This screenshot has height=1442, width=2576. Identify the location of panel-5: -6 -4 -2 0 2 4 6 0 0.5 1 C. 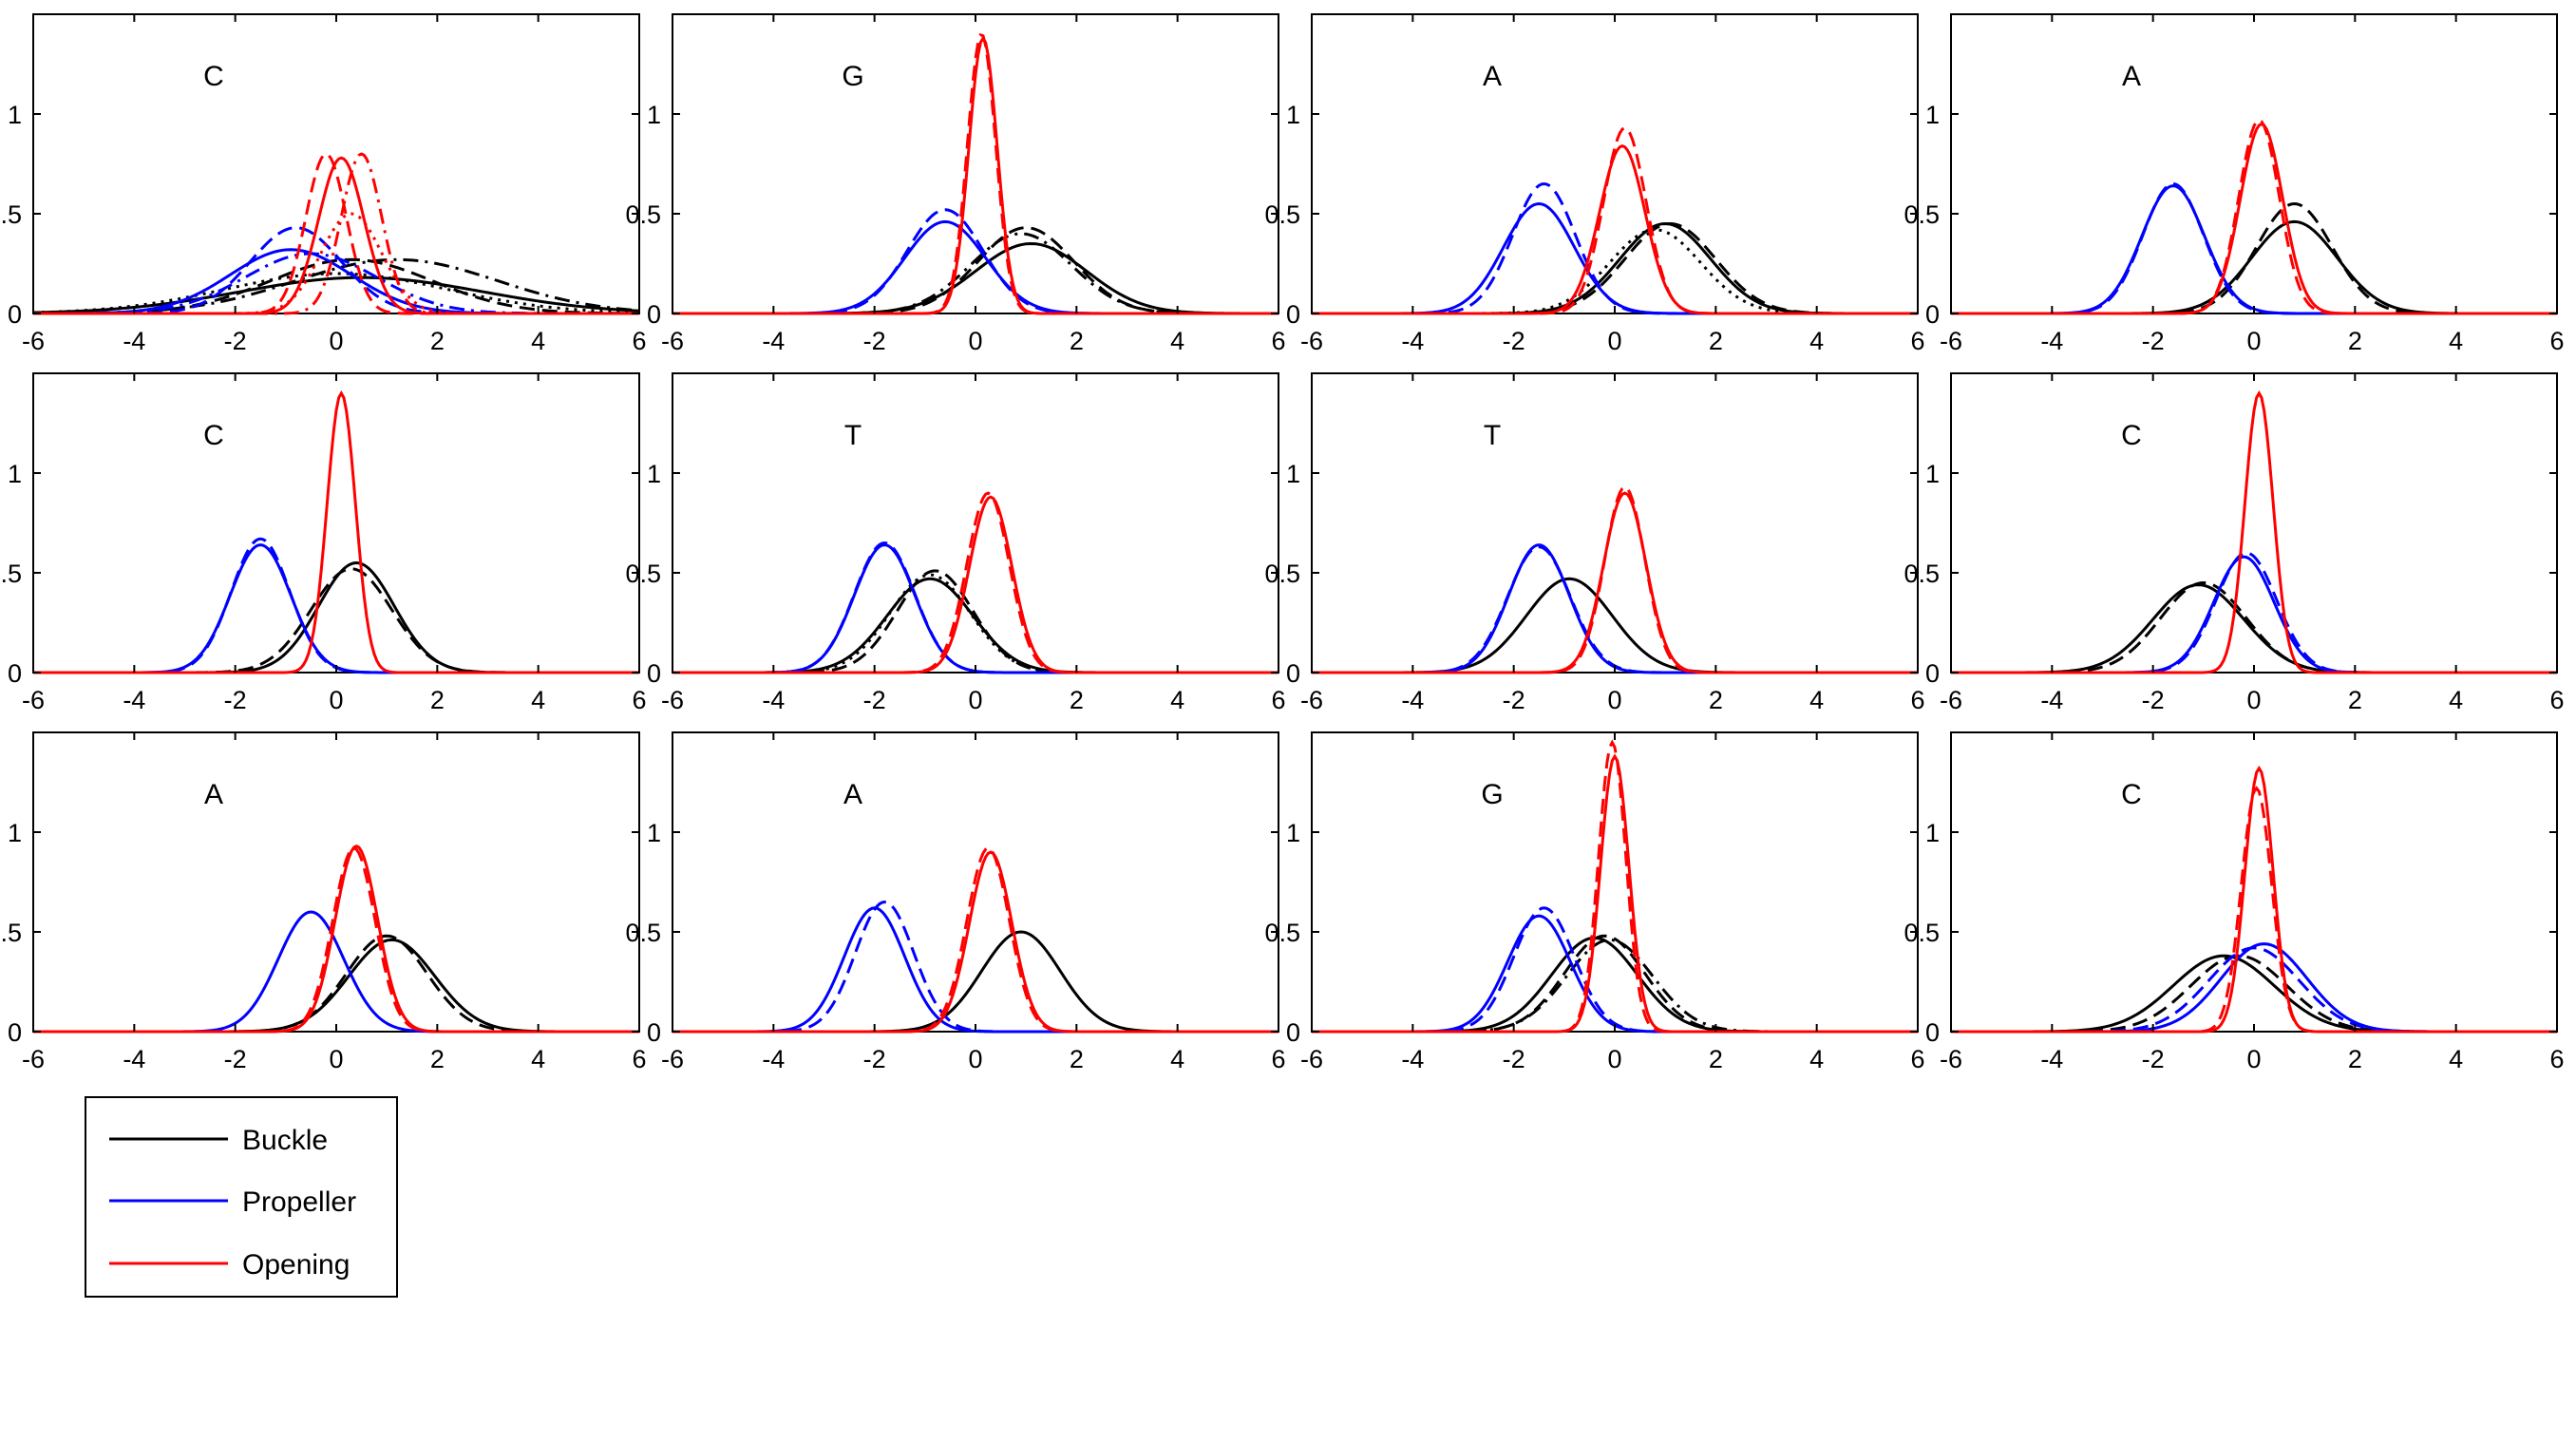
(323, 543).